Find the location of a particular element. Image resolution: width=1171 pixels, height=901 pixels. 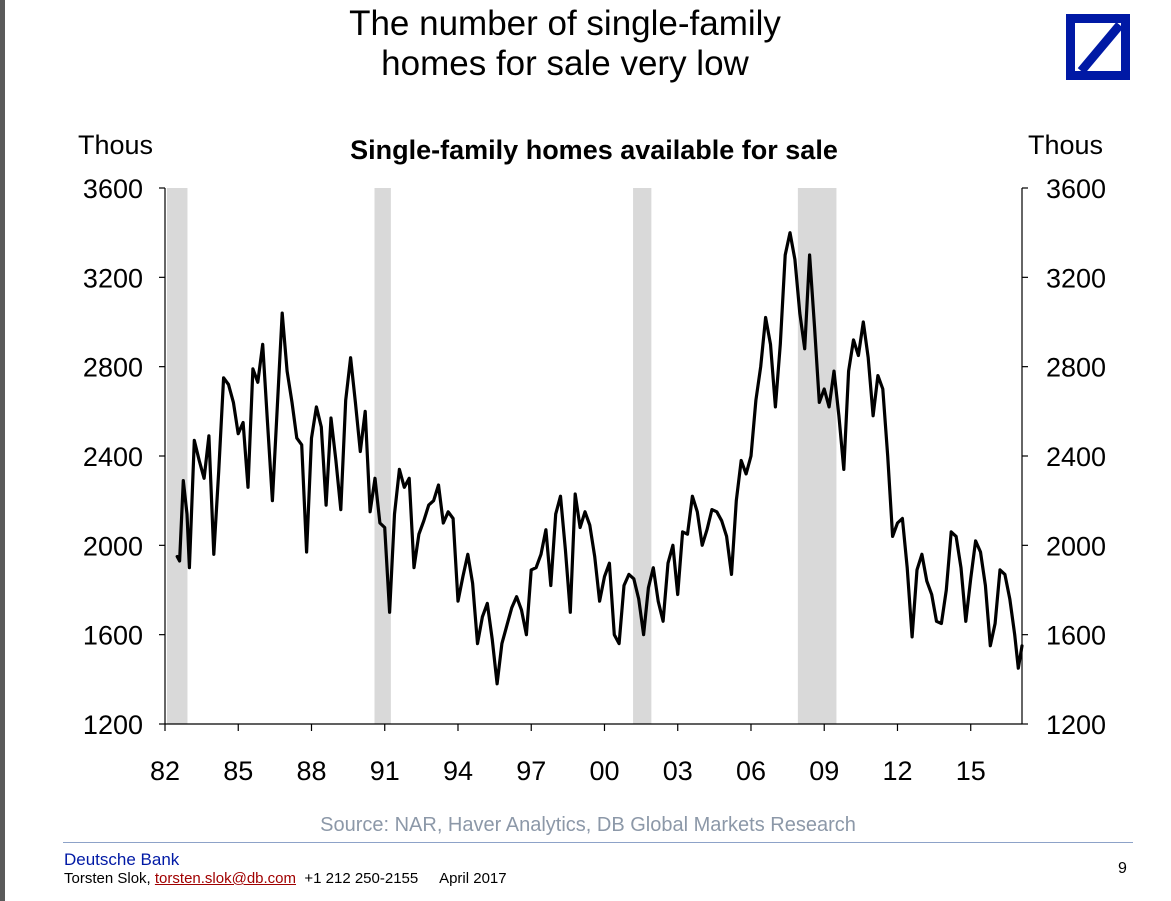

footer-email-link: torsten.slok@db.com is located at coordinates (225, 878).